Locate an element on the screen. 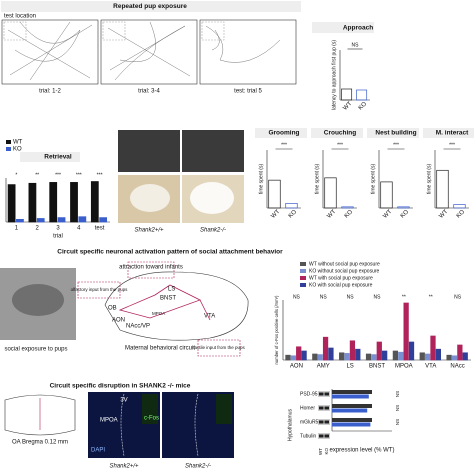  lane-label: WT is located at coordinates (320, 451).